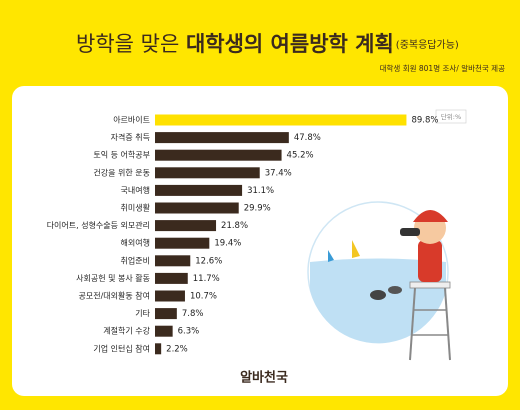 Image resolution: width=520 pixels, height=410 pixels. What do you see at coordinates (113, 278) in the screenshot?
I see `category-label: 사회공헌 및 봉사 활동` at bounding box center [113, 278].